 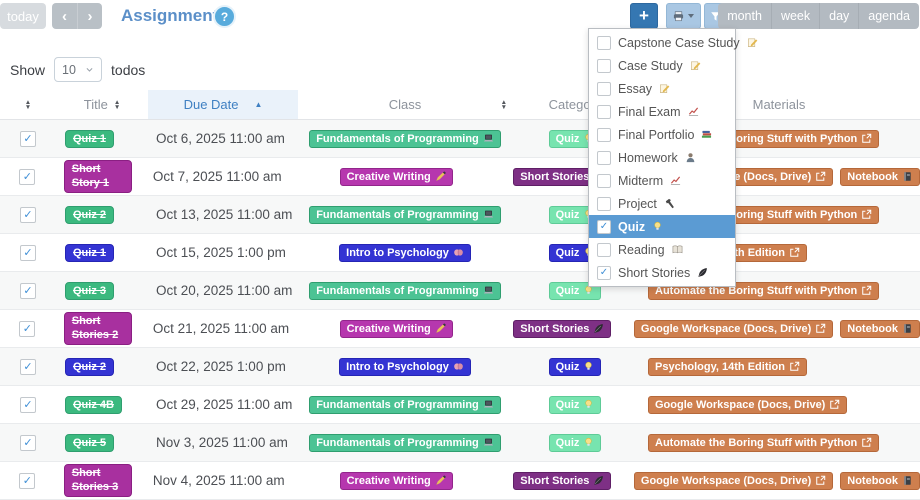 I want to click on assignment-title-badge: Short Stories 2, so click(x=97, y=328).